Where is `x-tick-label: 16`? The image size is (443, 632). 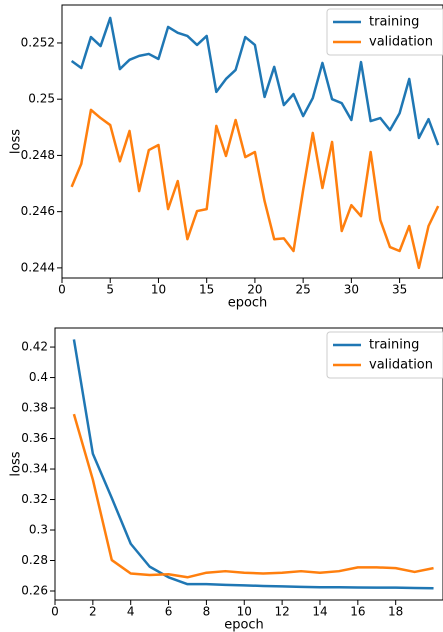
x-tick-label: 16 is located at coordinates (357, 612).